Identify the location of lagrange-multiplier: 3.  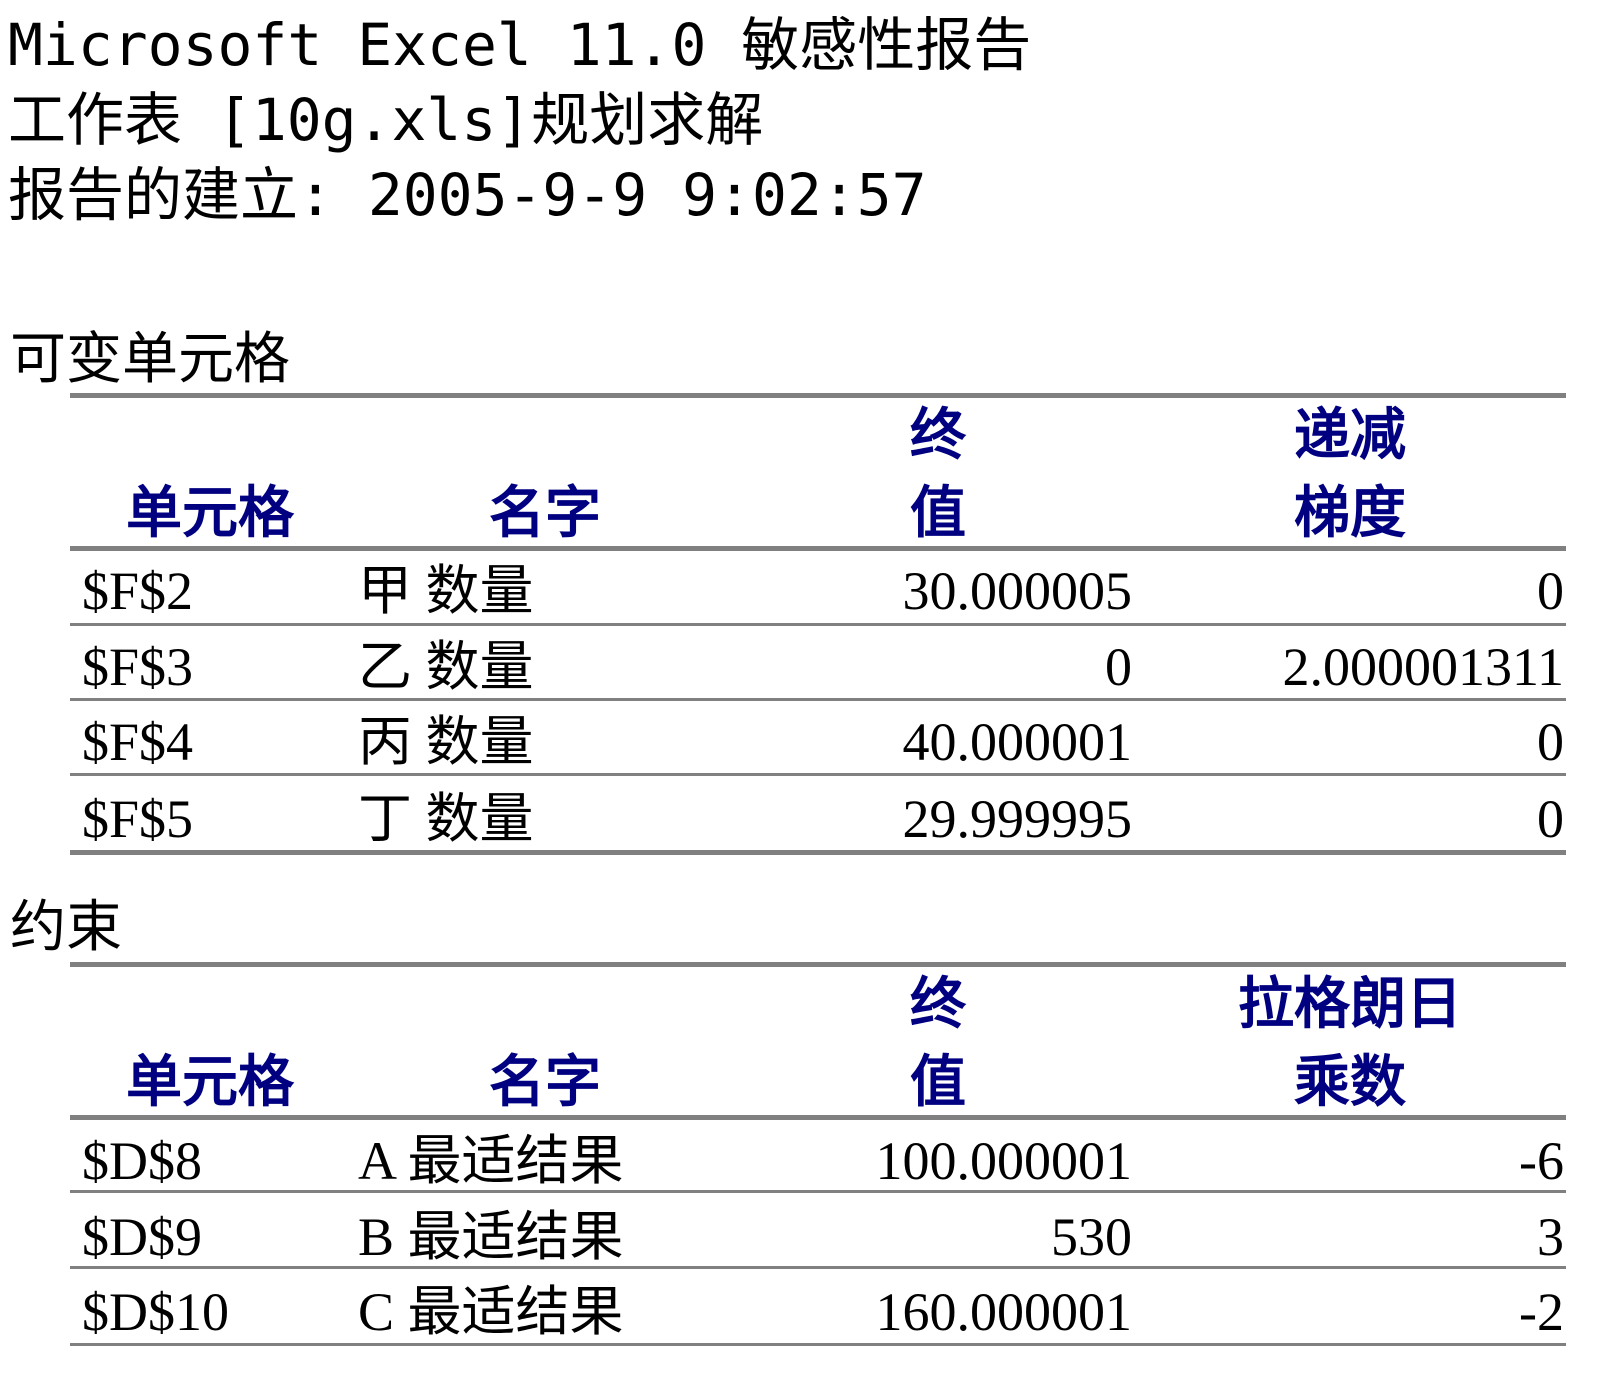
(1550, 1237).